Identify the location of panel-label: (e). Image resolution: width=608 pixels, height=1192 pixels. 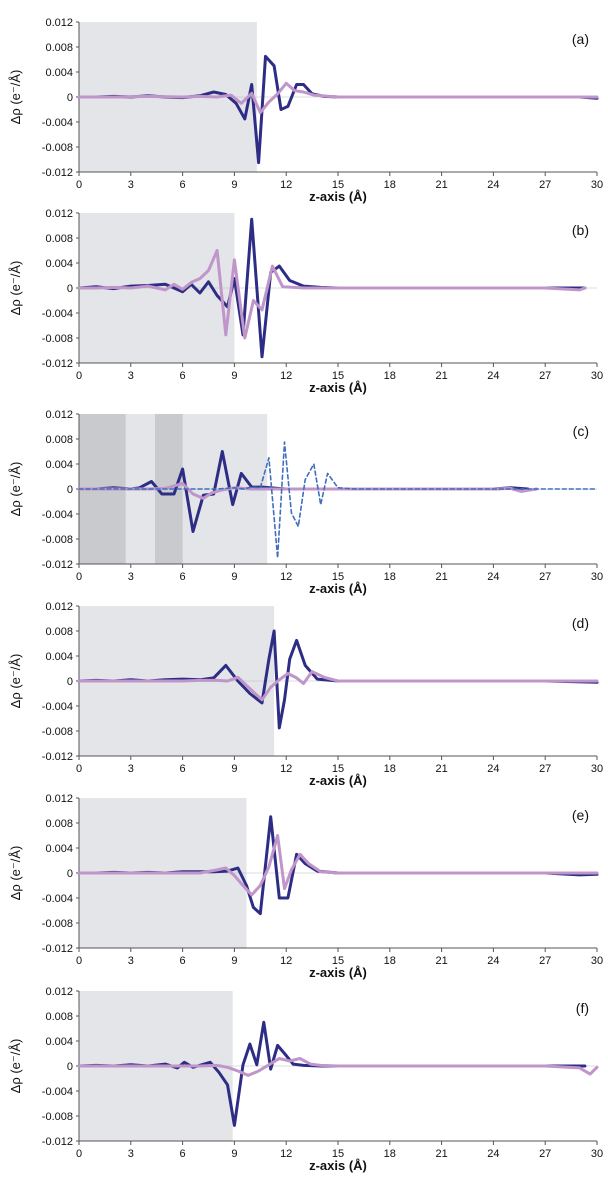
(580, 815).